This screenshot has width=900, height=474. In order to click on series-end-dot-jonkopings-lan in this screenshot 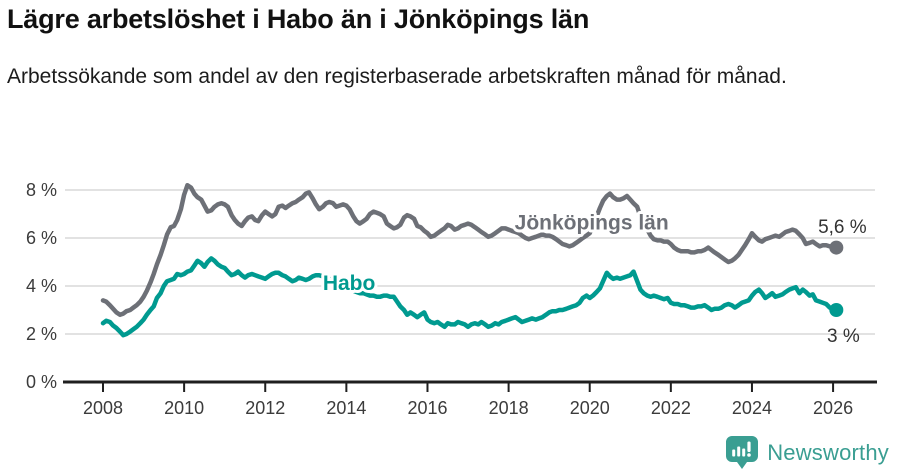, I will do `click(836, 247)`.